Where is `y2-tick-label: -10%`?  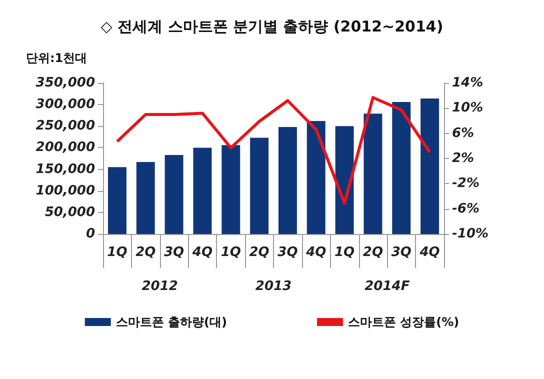 y2-tick-label: -10% is located at coordinates (470, 234).